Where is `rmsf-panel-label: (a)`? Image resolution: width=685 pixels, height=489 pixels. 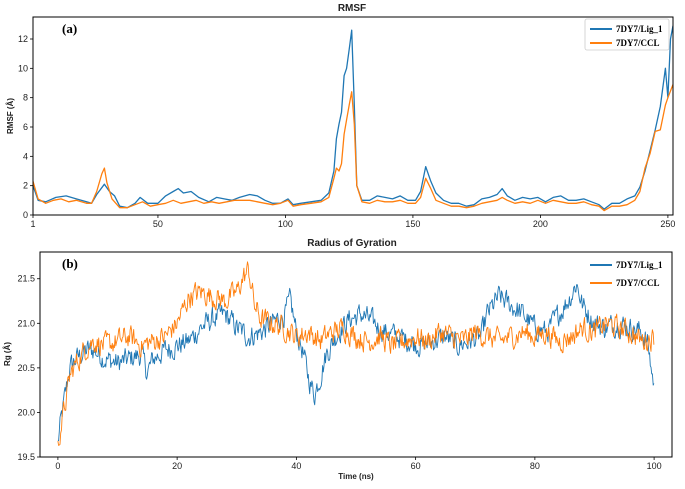 rmsf-panel-label: (a) is located at coordinates (69, 28).